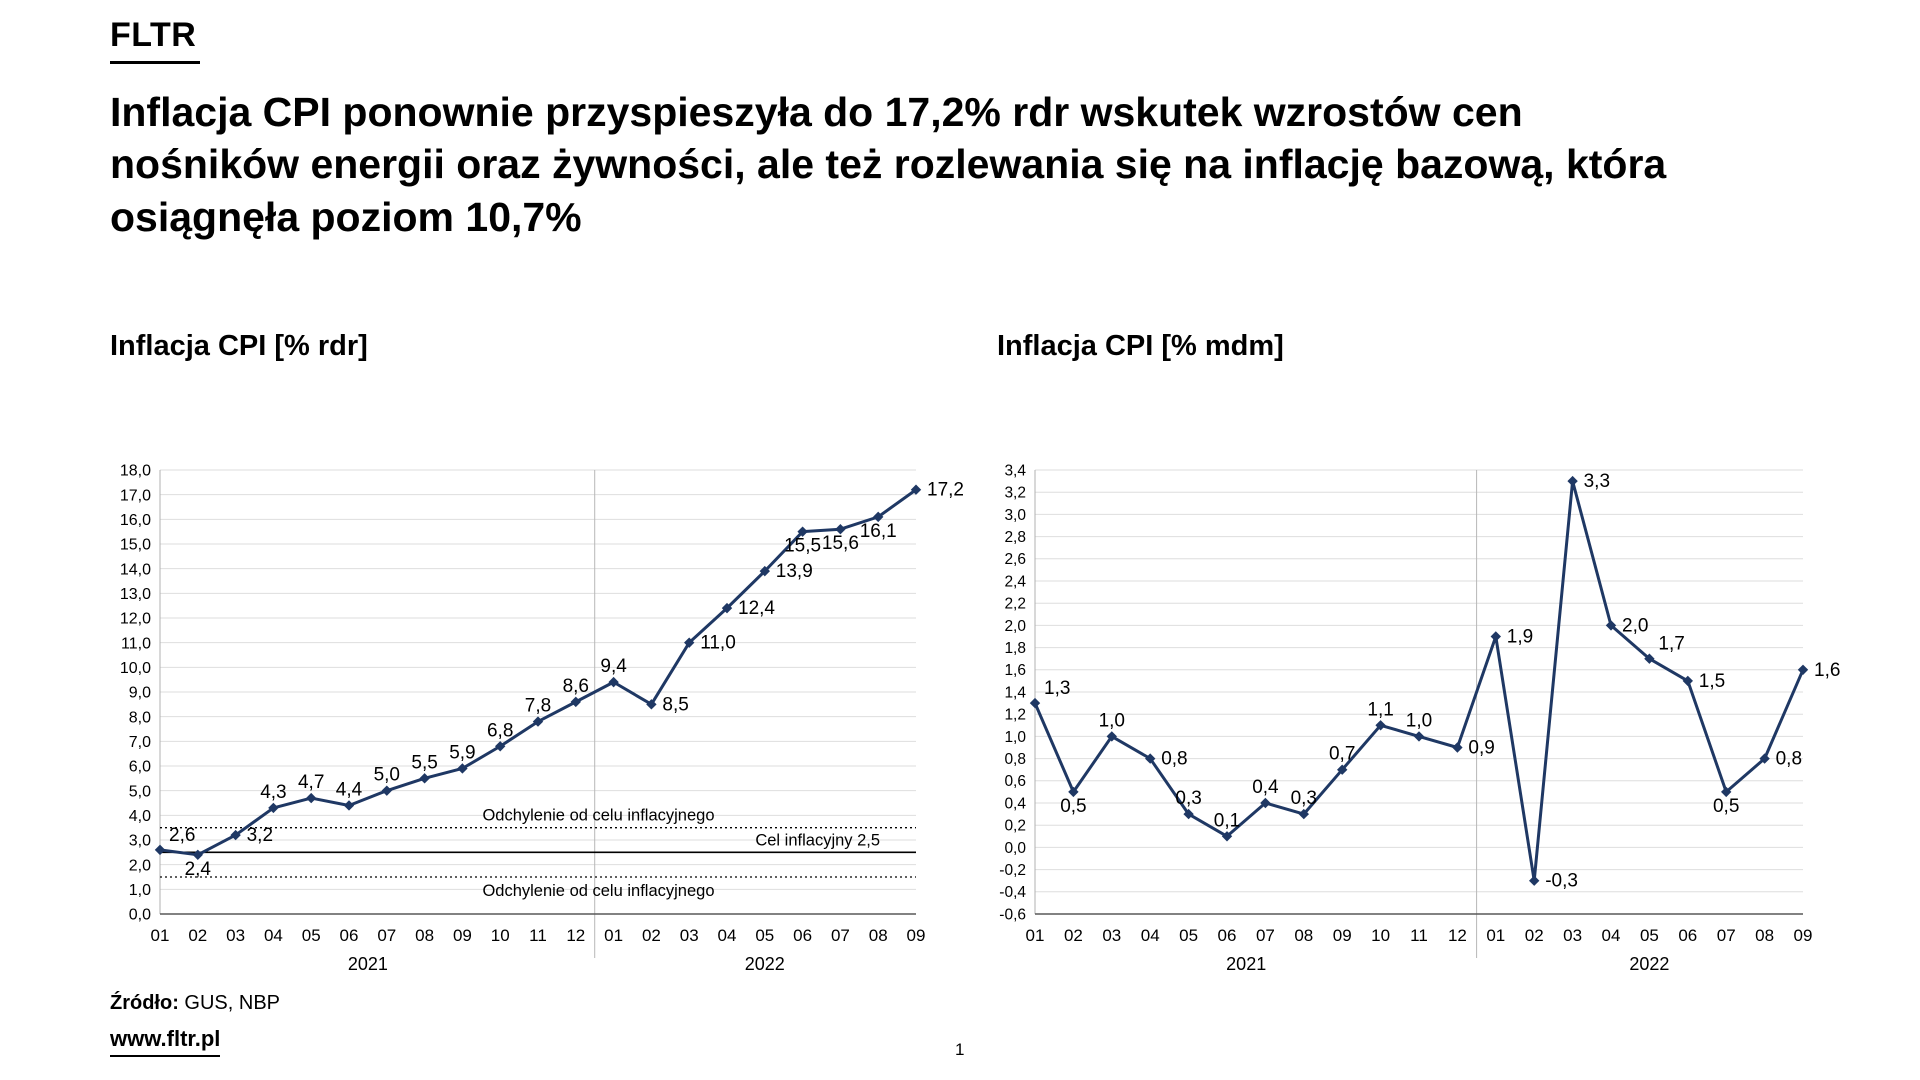 The image size is (1920, 1080). What do you see at coordinates (462, 752) in the screenshot?
I see `data-point-label: 5,9` at bounding box center [462, 752].